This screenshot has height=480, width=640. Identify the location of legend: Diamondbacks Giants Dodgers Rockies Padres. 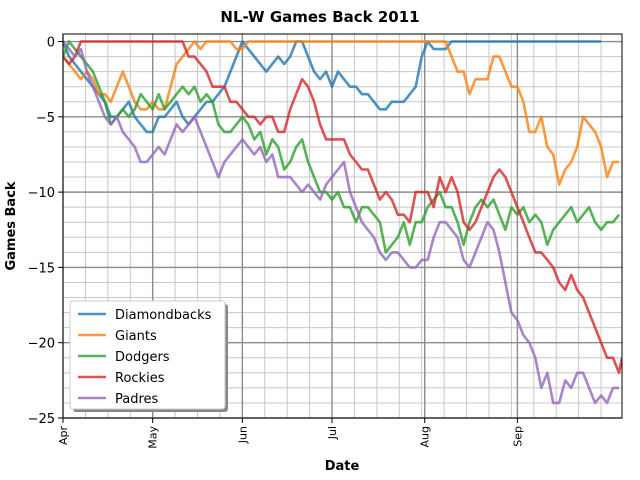
(148, 356).